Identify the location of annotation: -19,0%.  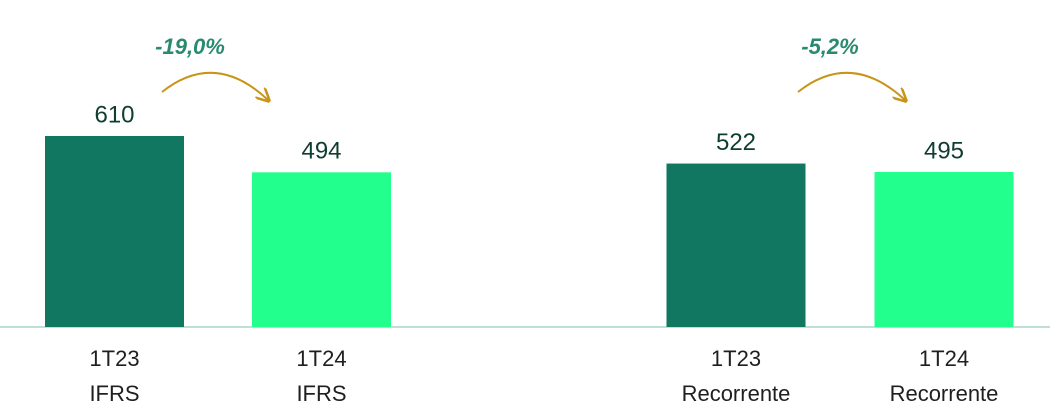
(190, 46).